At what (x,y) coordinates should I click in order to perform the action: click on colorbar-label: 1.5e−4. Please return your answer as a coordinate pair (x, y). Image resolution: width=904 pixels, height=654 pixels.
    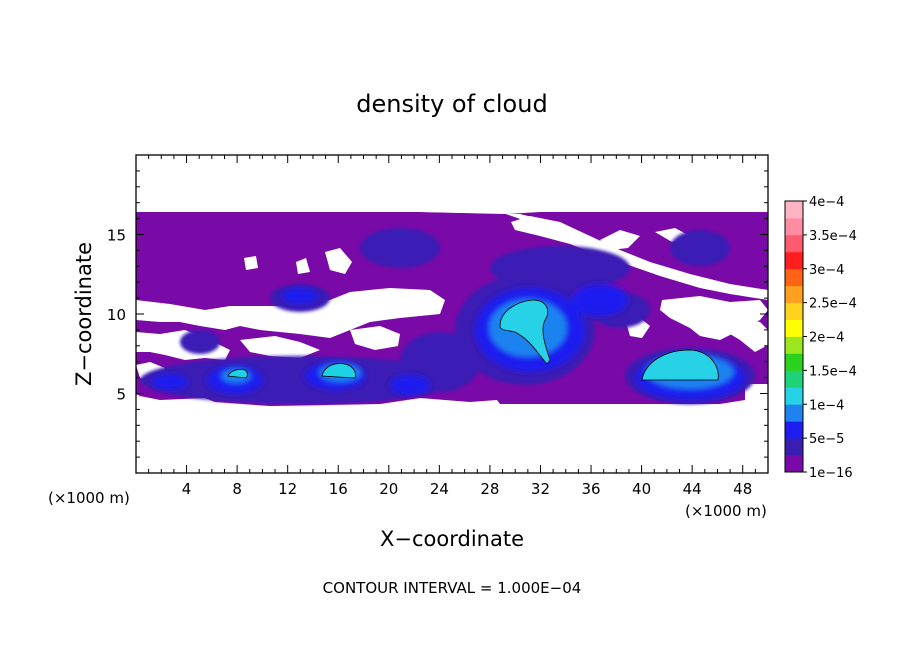
    Looking at the image, I should click on (833, 371).